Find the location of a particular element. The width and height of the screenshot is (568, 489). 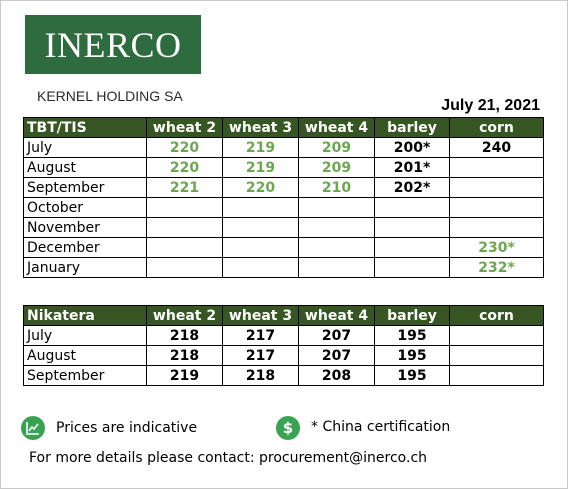

month-label: October is located at coordinates (85, 207).